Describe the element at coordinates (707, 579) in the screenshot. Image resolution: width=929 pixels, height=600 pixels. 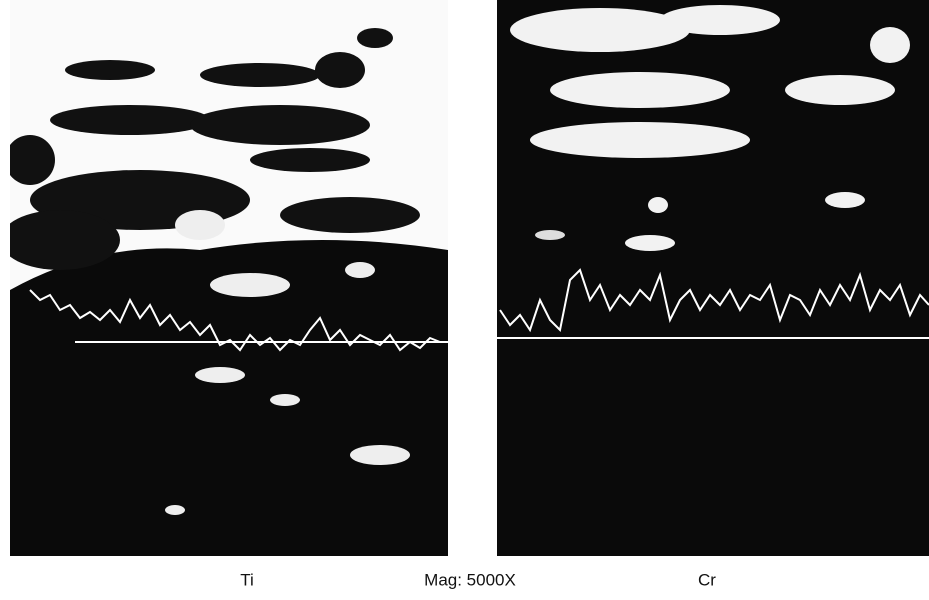
I see `panel-label: Cr` at that location.